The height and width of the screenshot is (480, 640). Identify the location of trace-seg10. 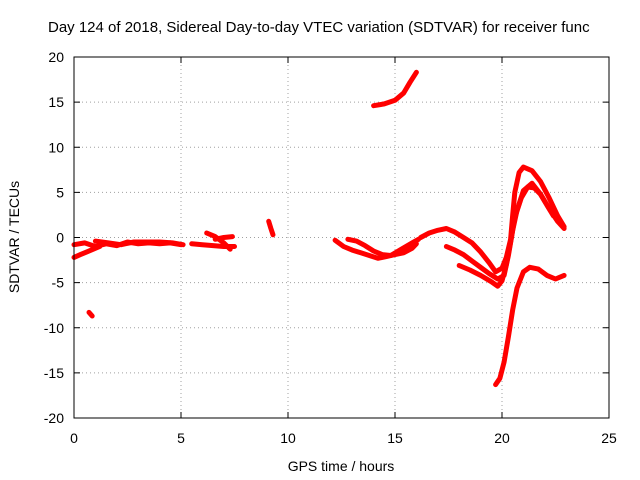
(383, 247).